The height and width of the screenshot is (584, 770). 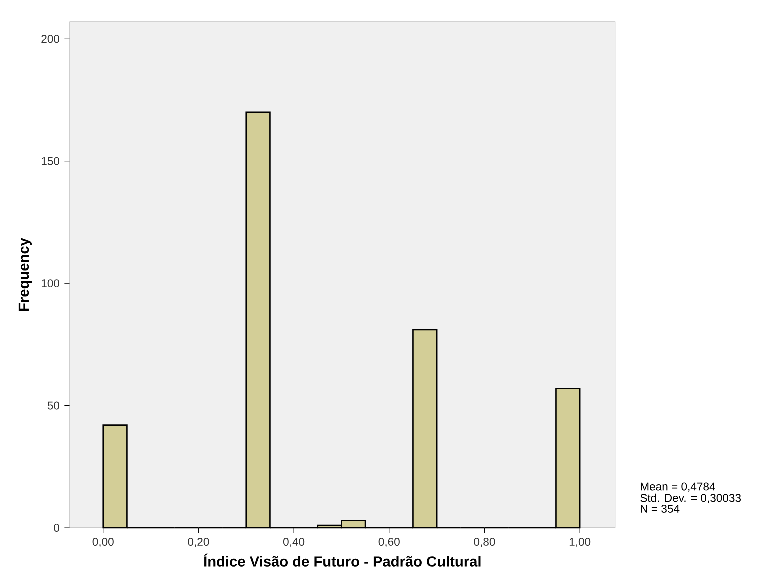 What do you see at coordinates (691, 499) in the screenshot?
I see `text: Std. Dev. = 0,30033` at bounding box center [691, 499].